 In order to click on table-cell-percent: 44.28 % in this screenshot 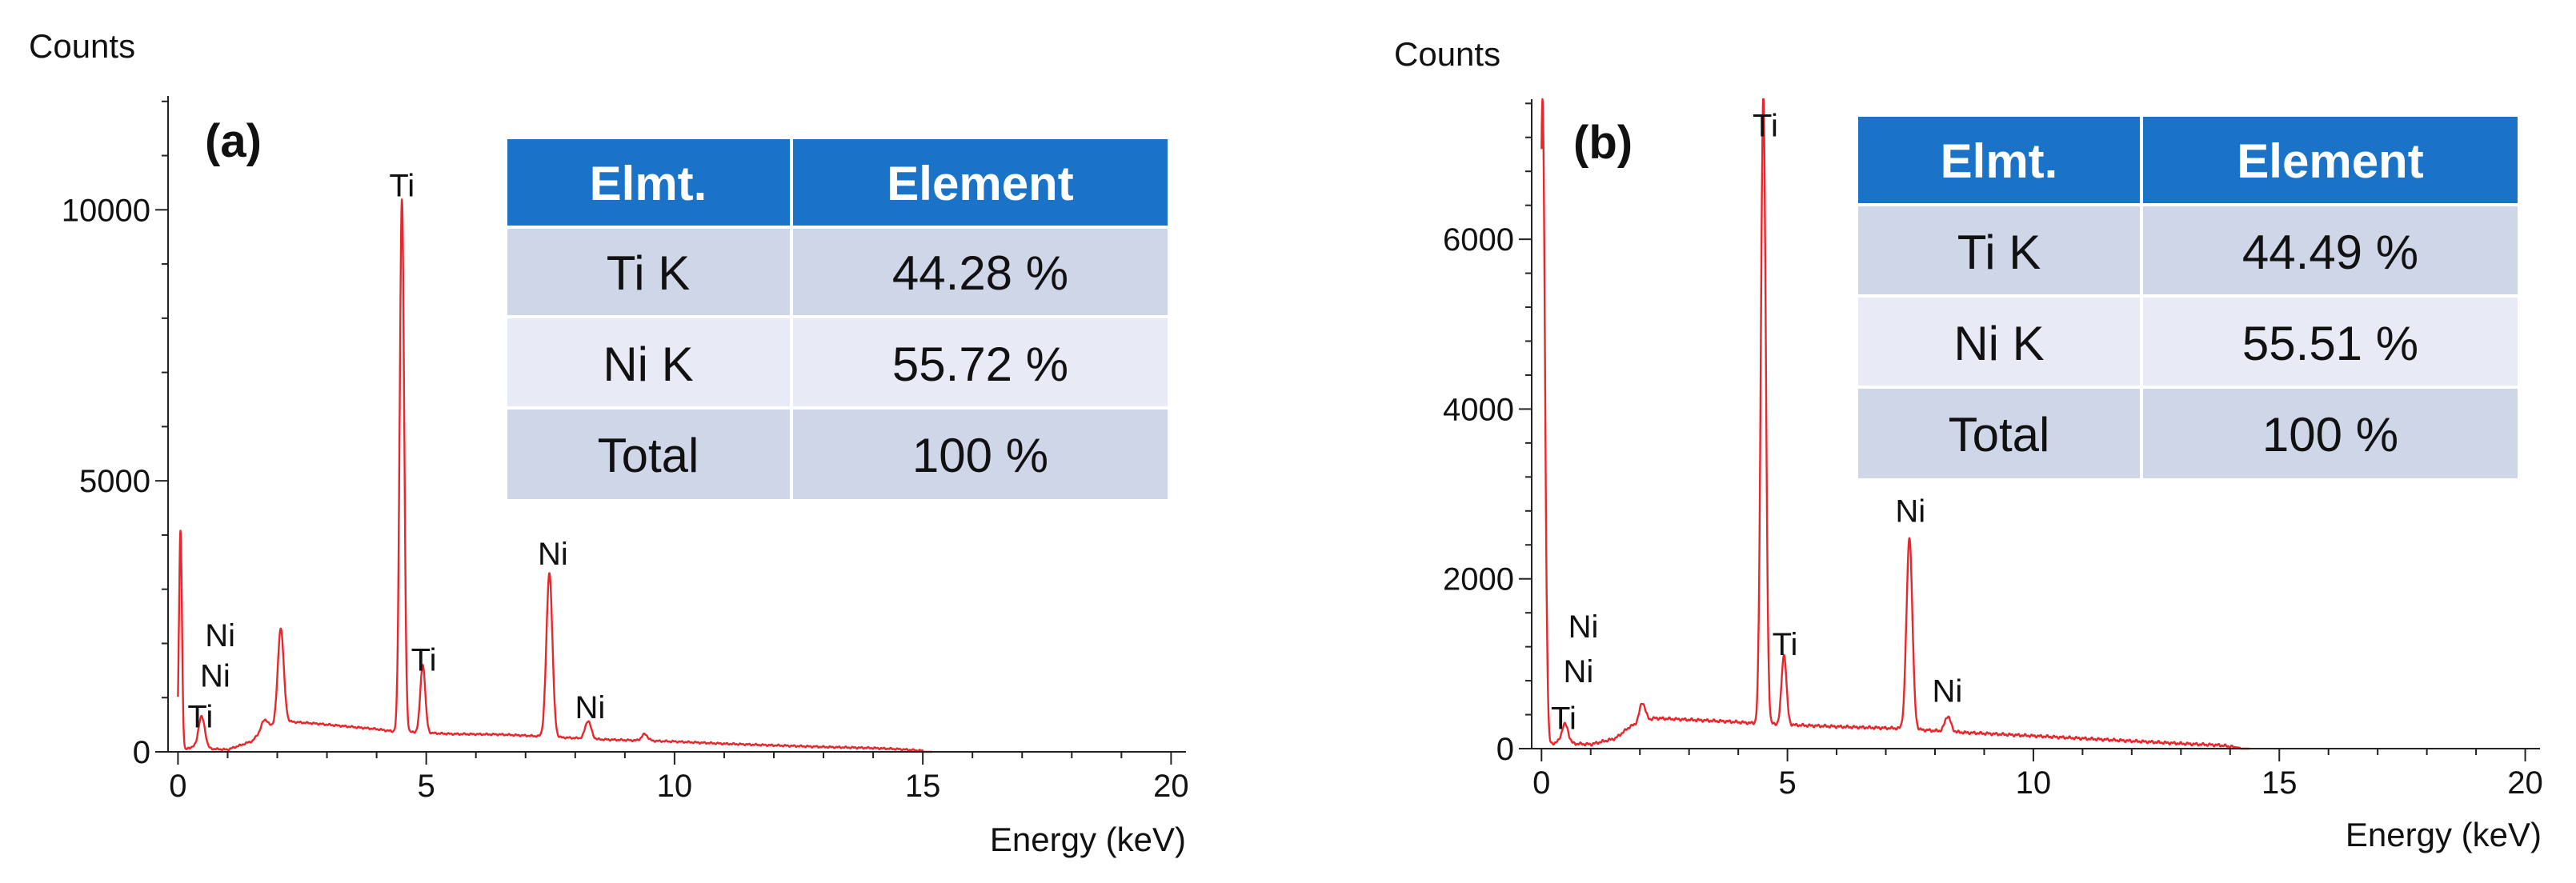, I will do `click(980, 273)`.